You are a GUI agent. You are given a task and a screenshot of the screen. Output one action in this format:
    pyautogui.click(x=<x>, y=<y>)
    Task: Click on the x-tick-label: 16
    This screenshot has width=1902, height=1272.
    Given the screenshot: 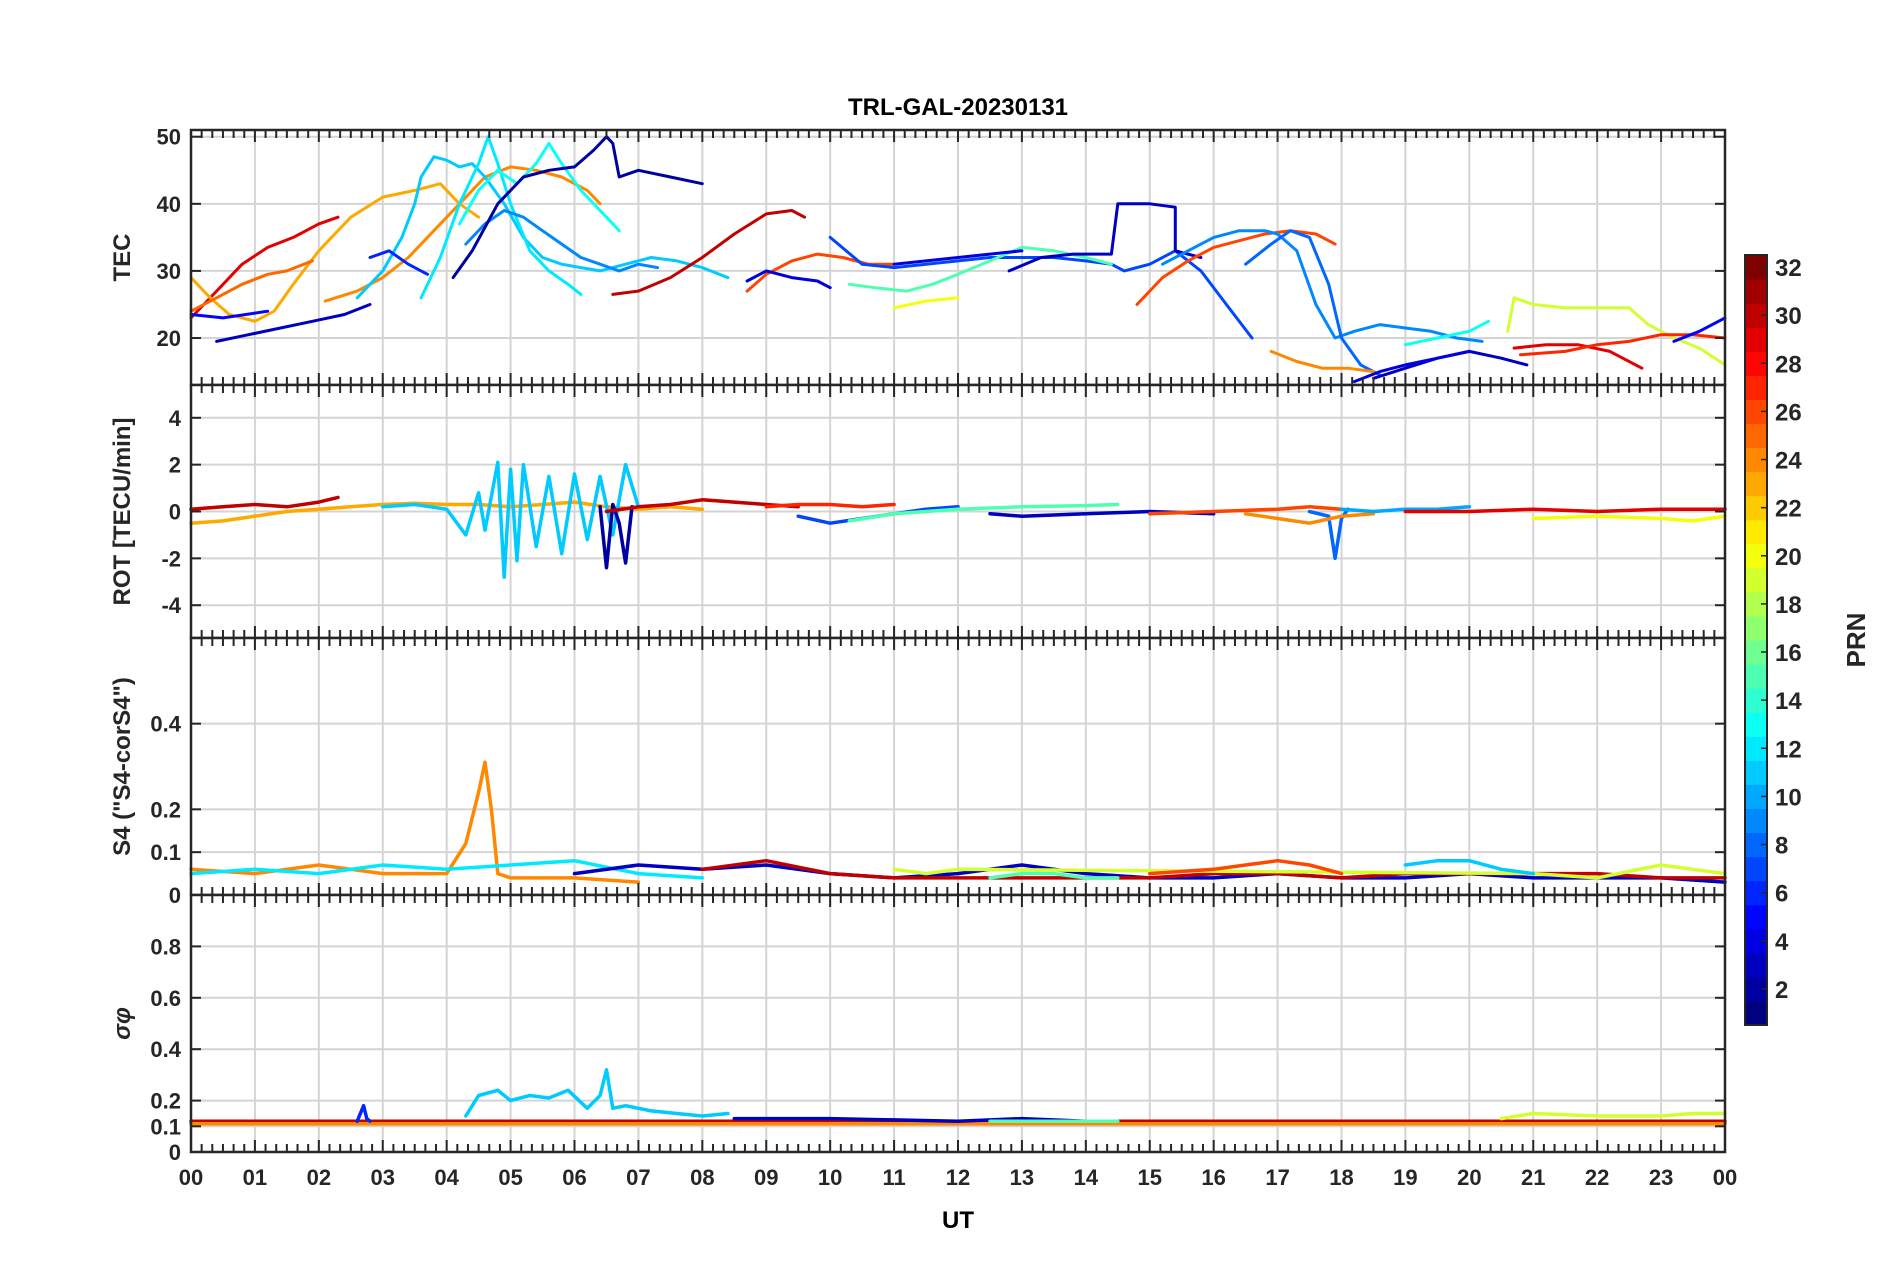 What is the action you would take?
    pyautogui.click(x=1213, y=1177)
    